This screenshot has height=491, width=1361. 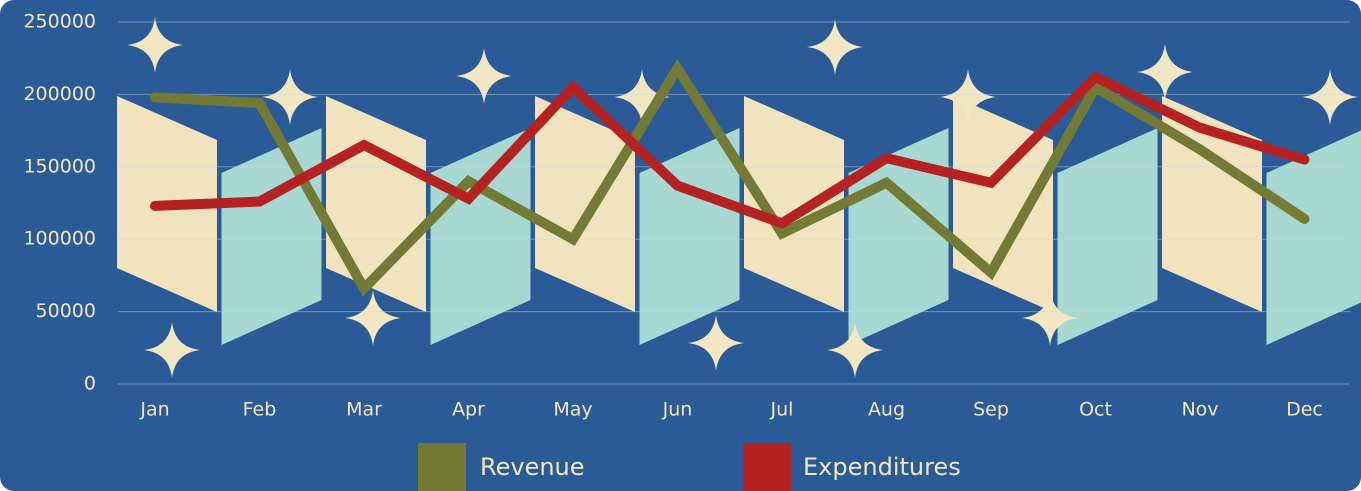 I want to click on x-tick-label: Jun, so click(x=677, y=410).